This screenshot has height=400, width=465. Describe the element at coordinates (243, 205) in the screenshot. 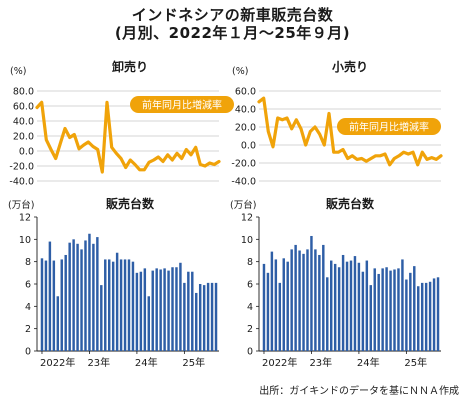

I see `retail-units-ylabel: (万台)` at that location.